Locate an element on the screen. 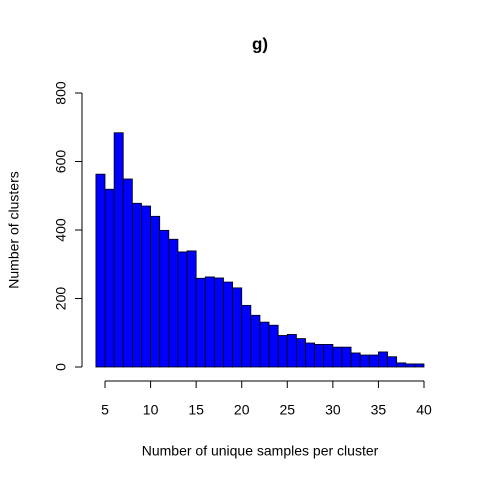 This screenshot has width=480, height=480. y-tick-label: 600 is located at coordinates (61, 162).